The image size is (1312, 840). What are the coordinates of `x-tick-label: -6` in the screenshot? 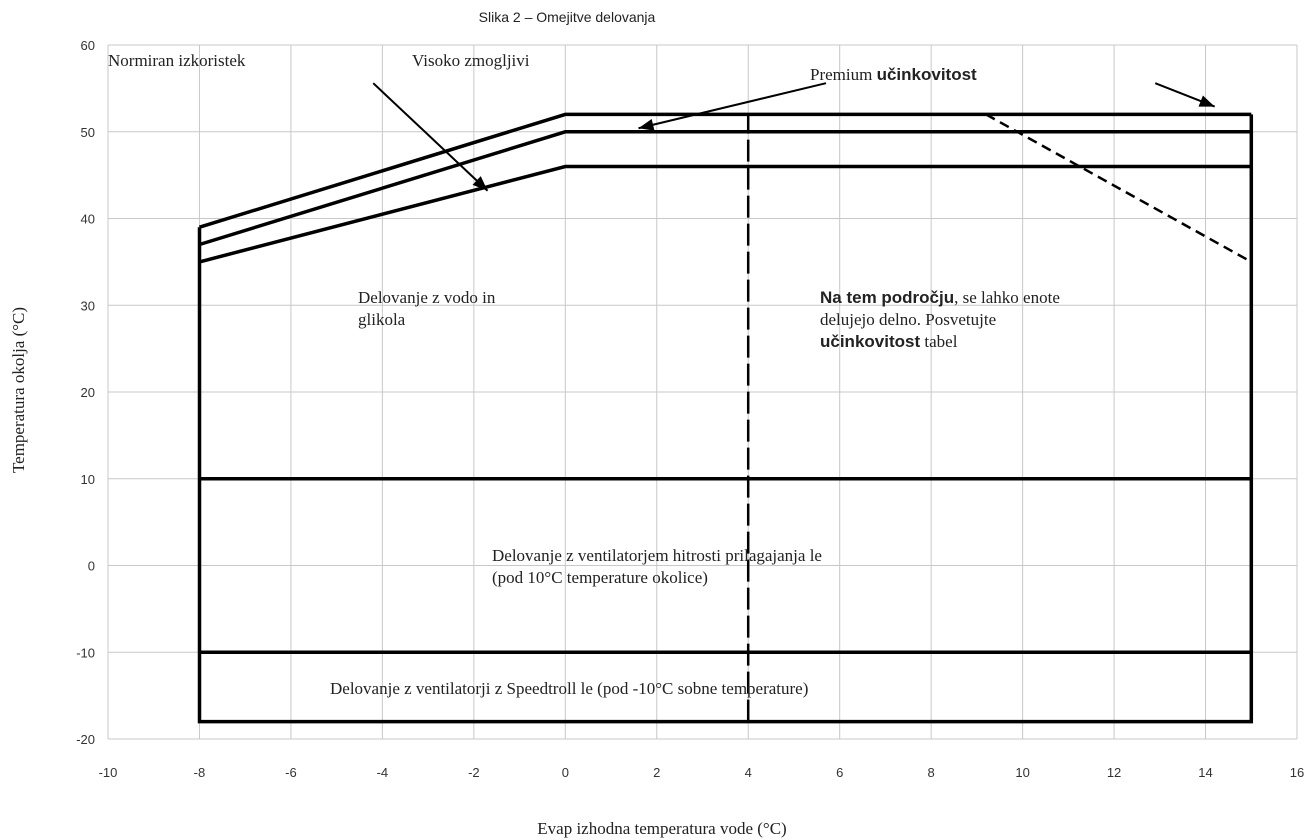 It's located at (291, 772).